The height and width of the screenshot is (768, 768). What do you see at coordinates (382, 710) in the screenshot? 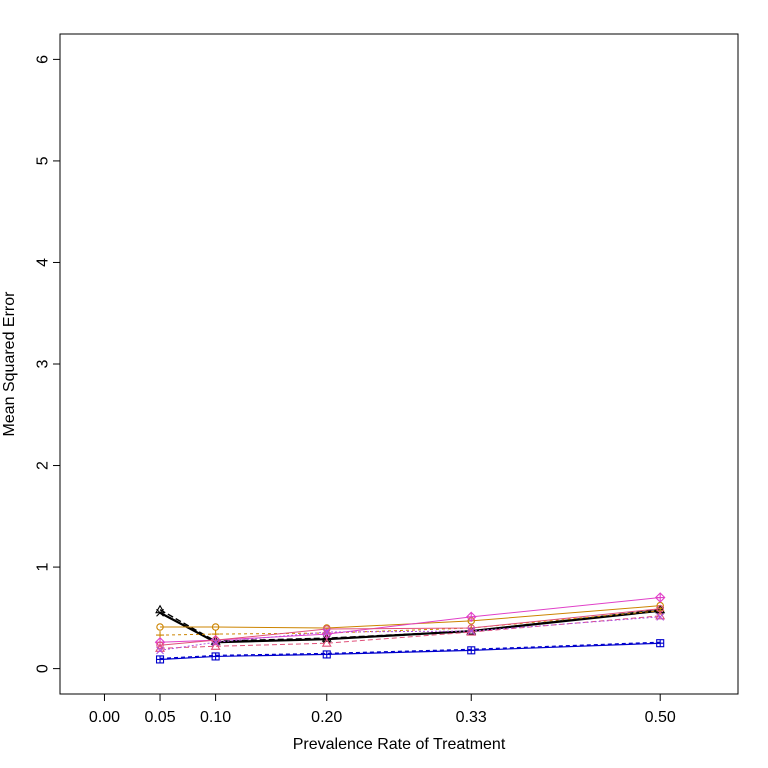
I see `x-axis: 0.00 0.05 0.10 0.20 0.33 0.50` at bounding box center [382, 710].